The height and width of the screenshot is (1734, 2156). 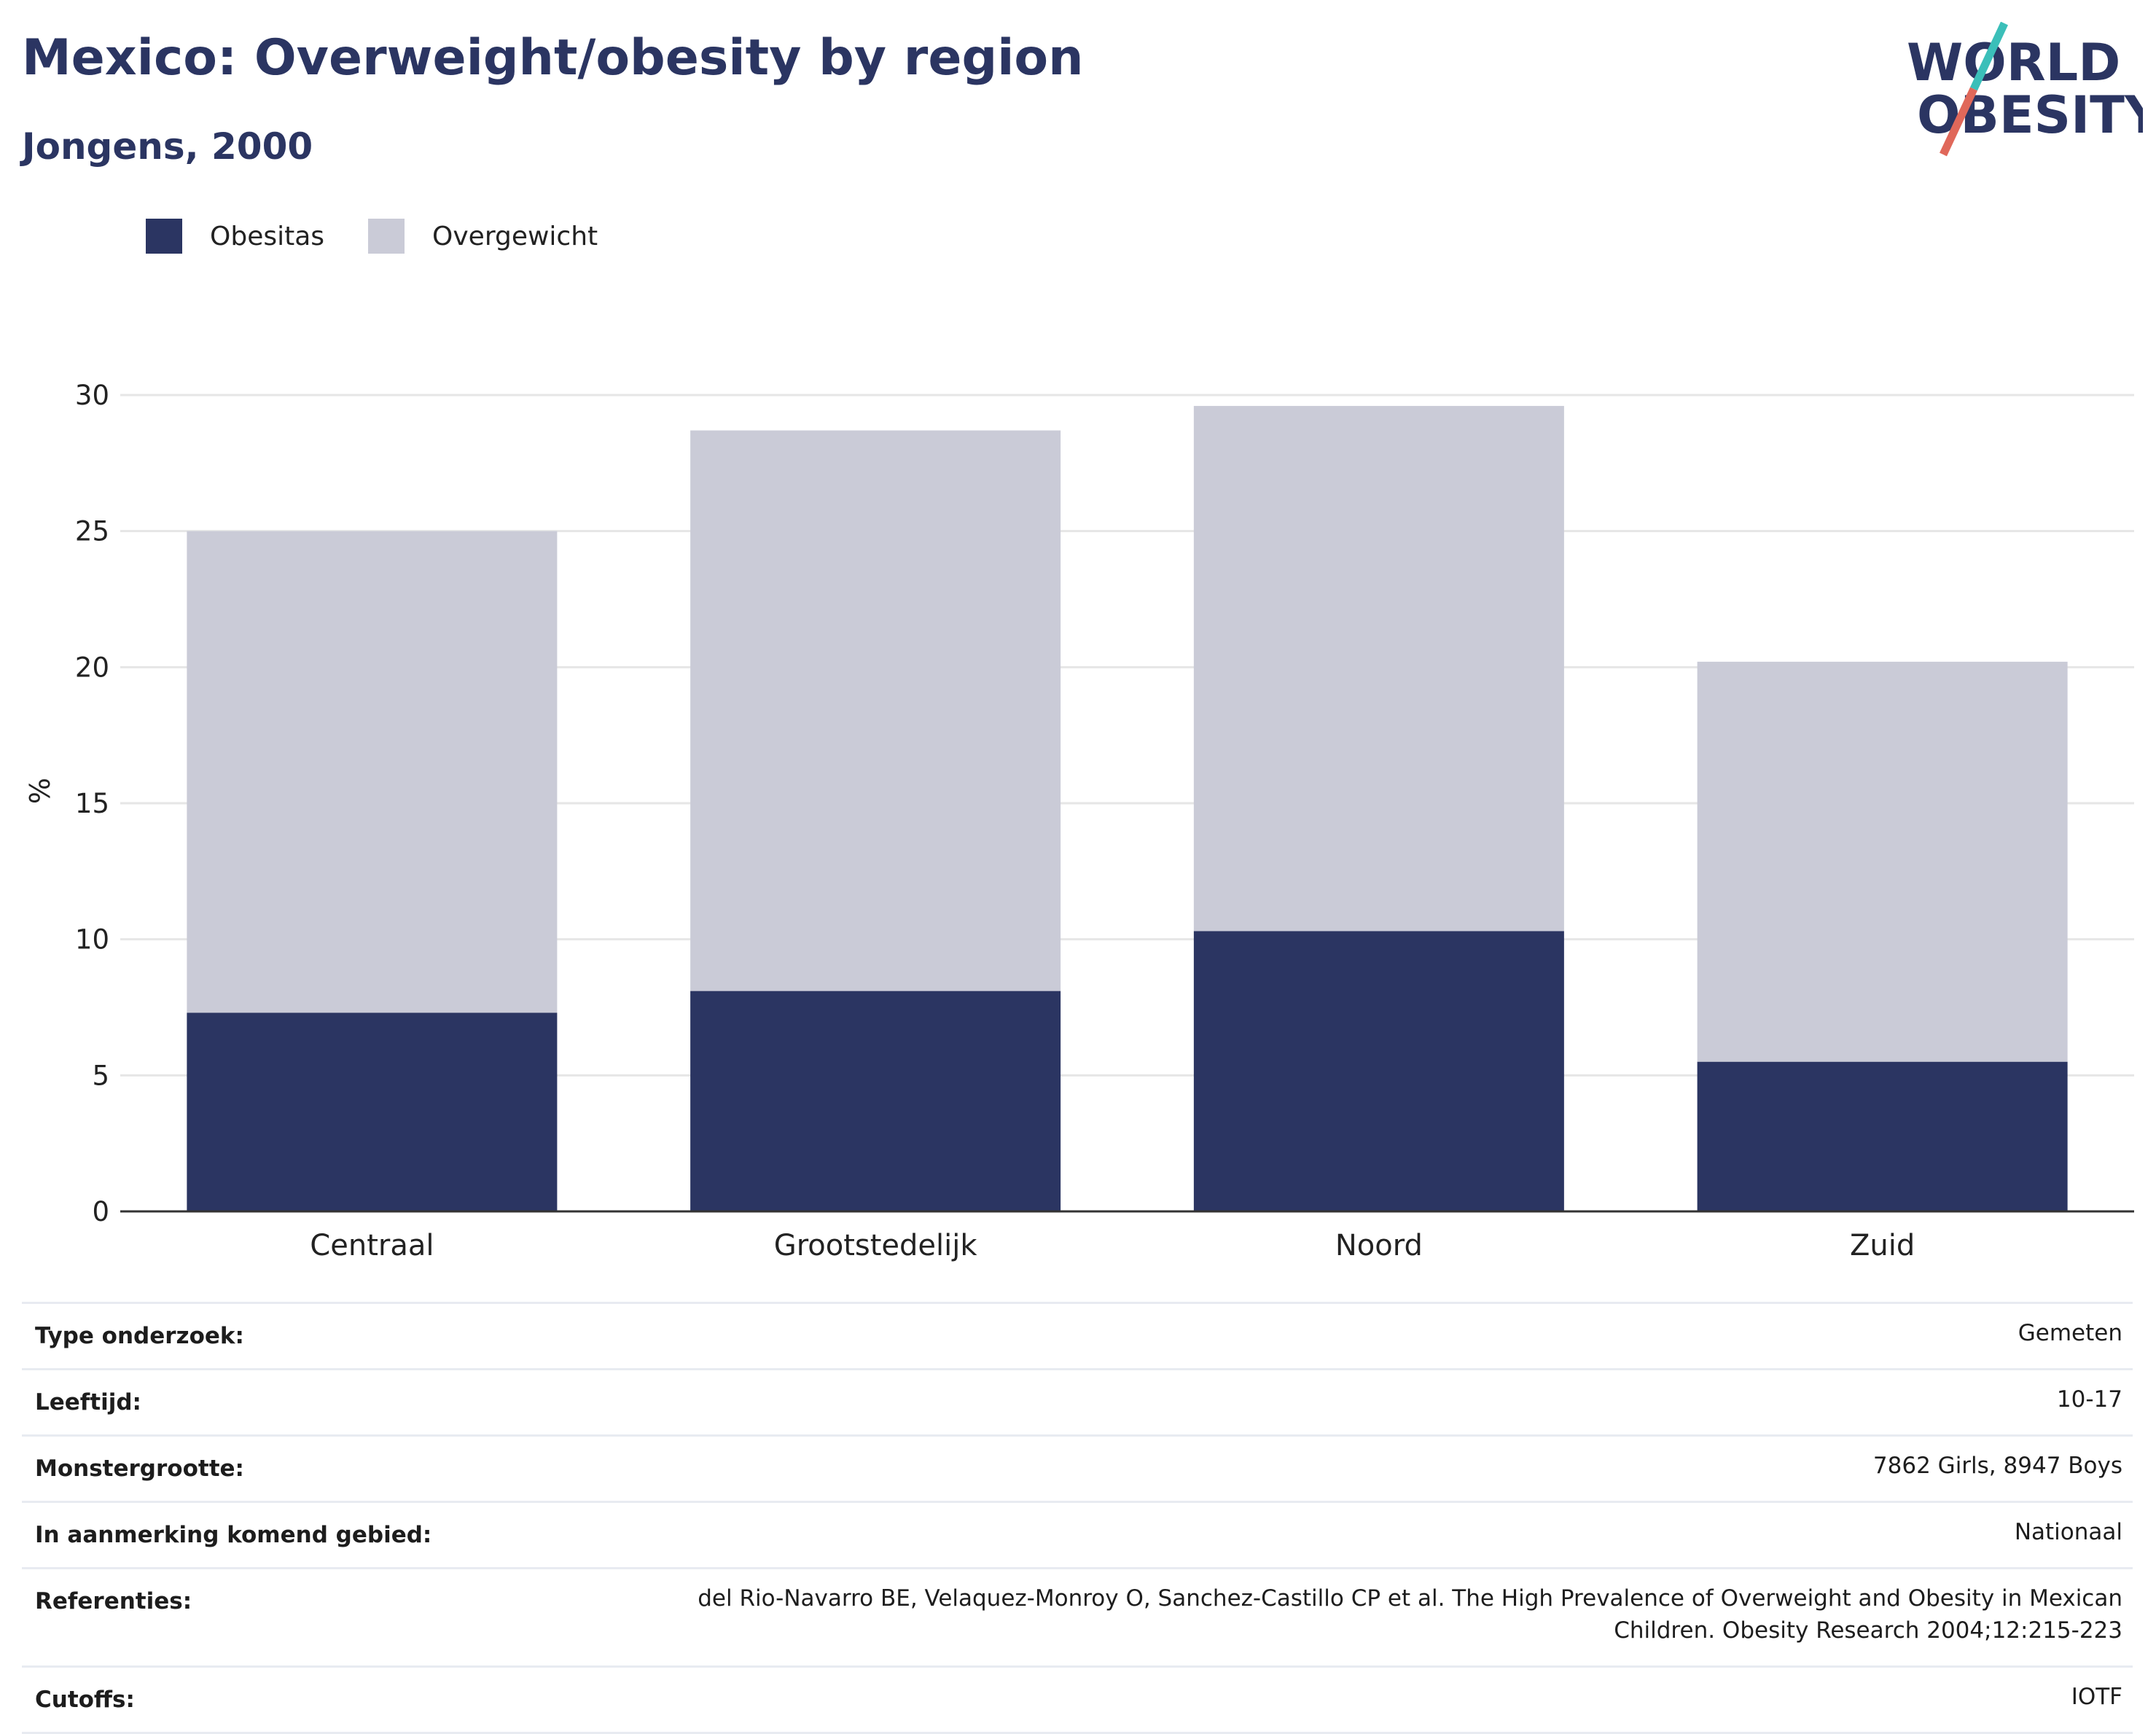 I want to click on legend-item-overgewicht: Overgewicht, so click(x=483, y=236).